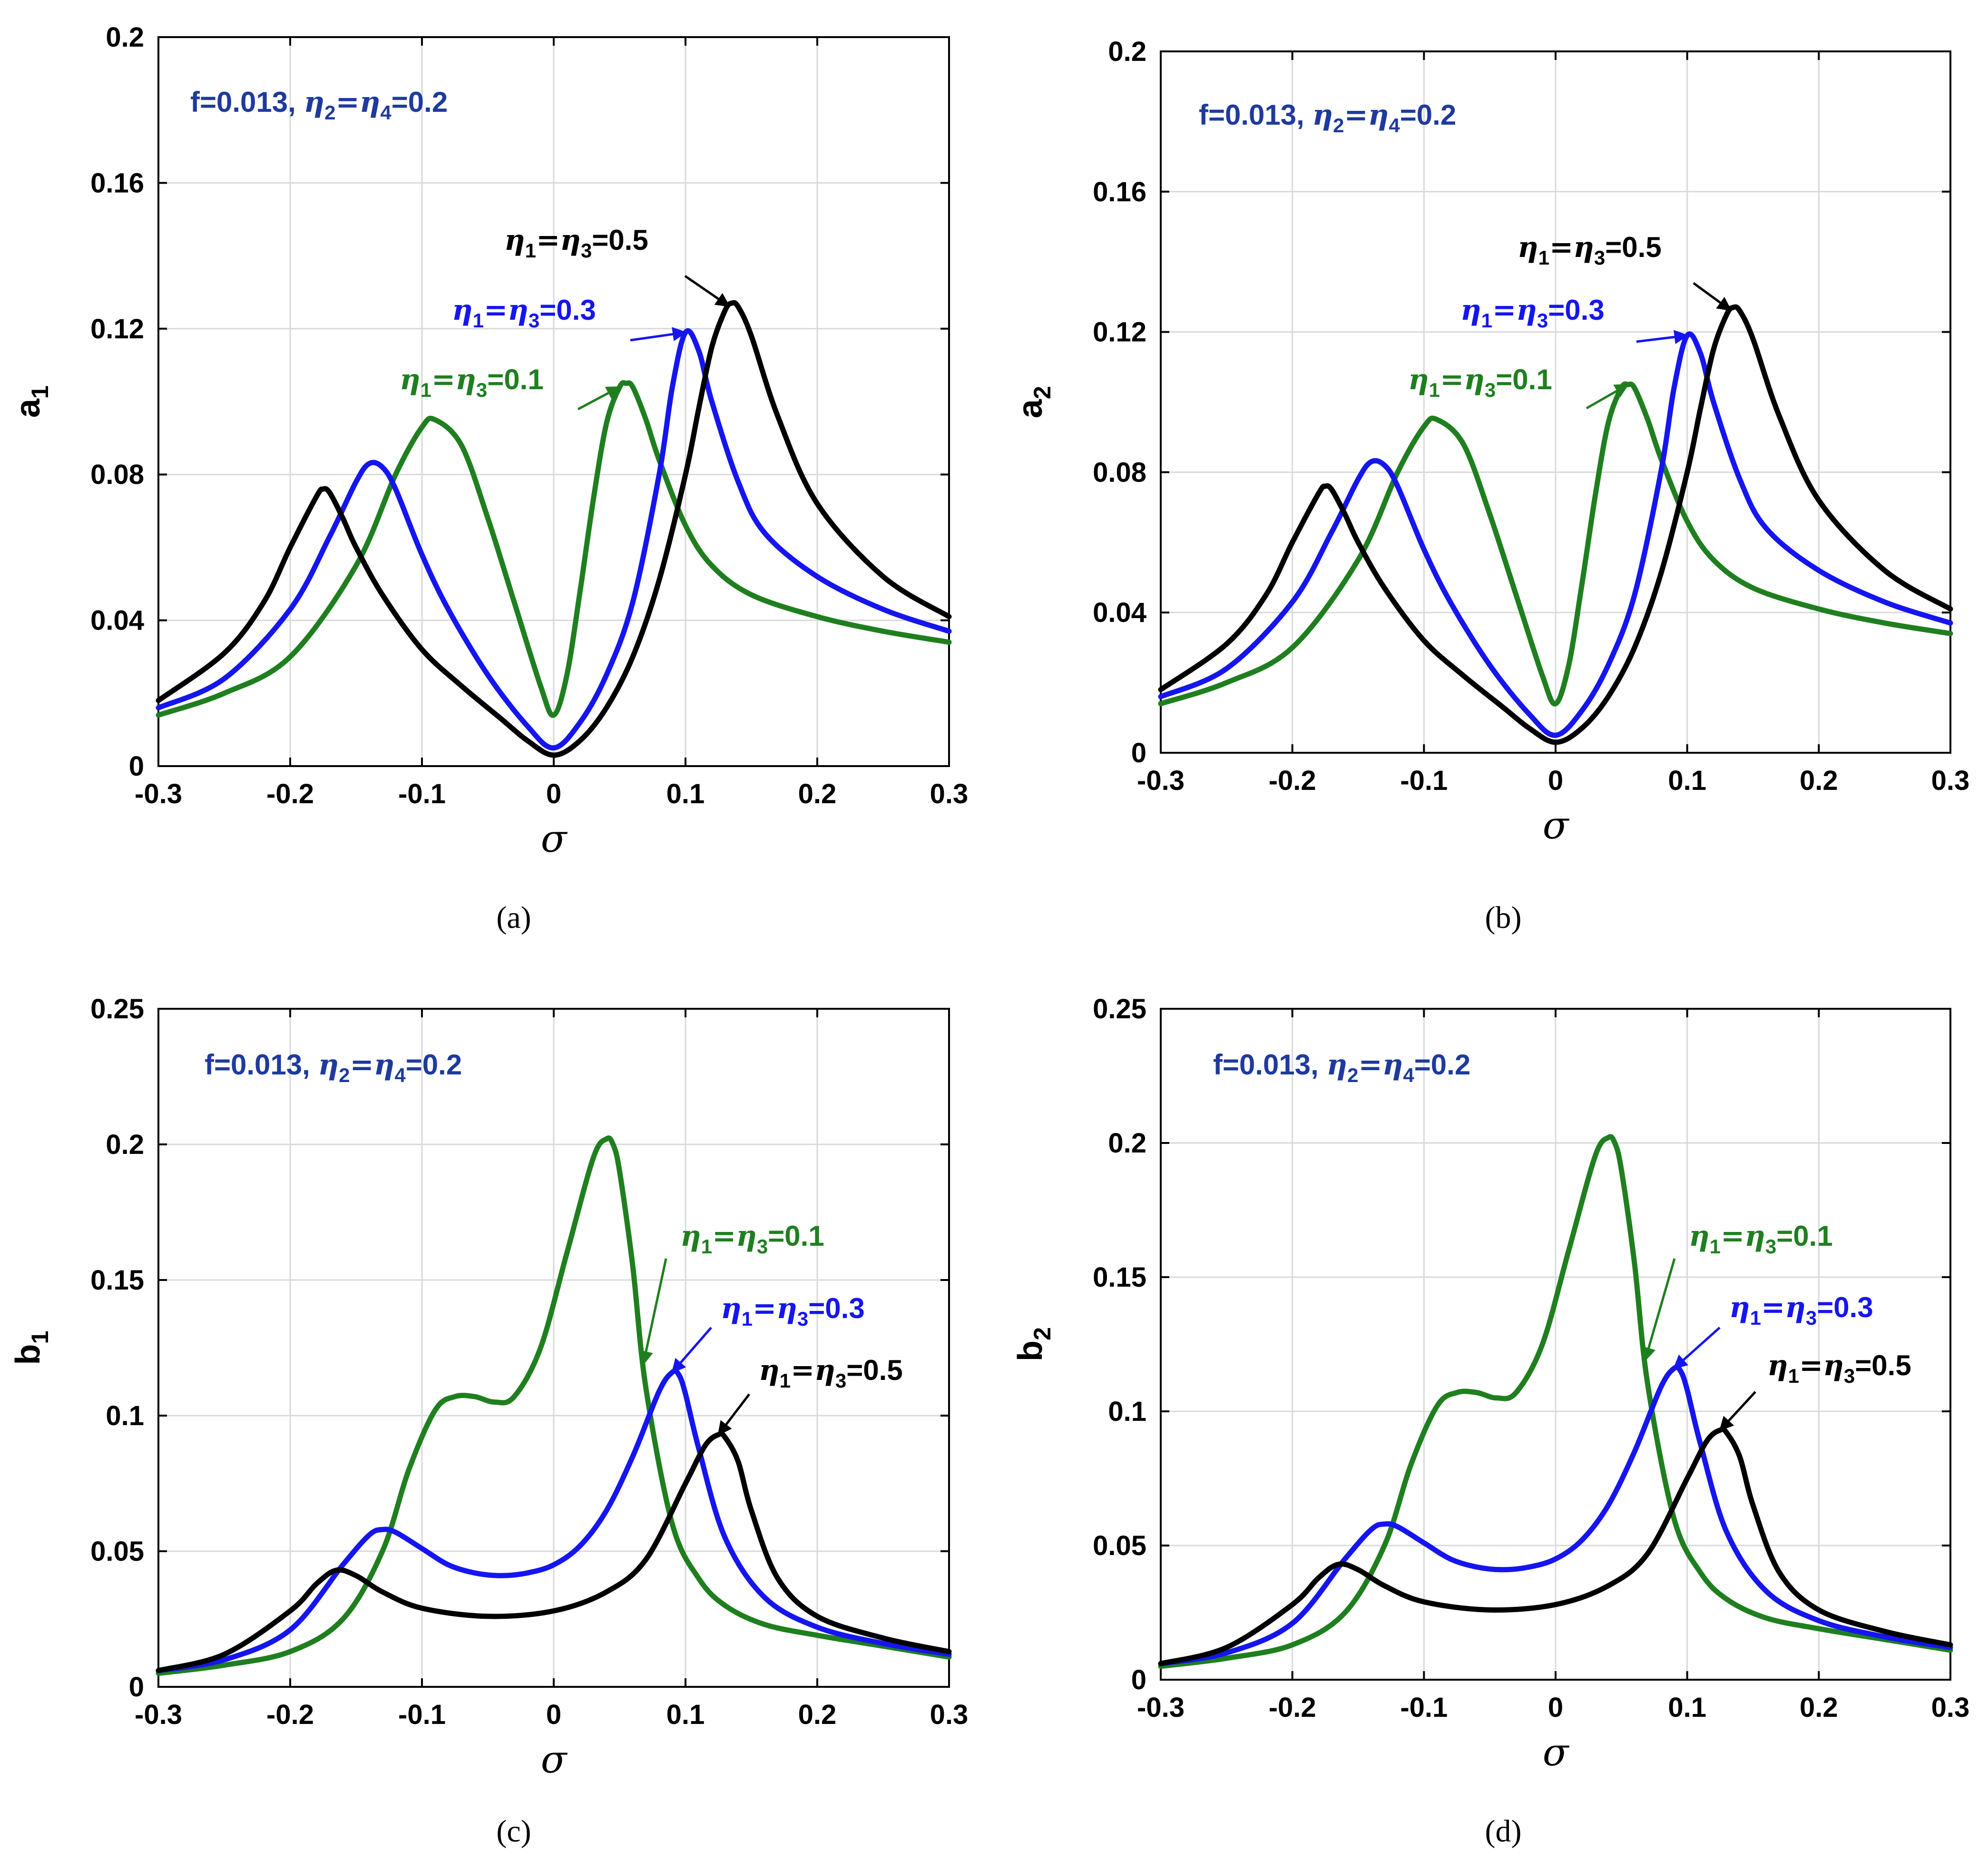  What do you see at coordinates (1033, 402) in the screenshot?
I see `y-axis-label: a2` at bounding box center [1033, 402].